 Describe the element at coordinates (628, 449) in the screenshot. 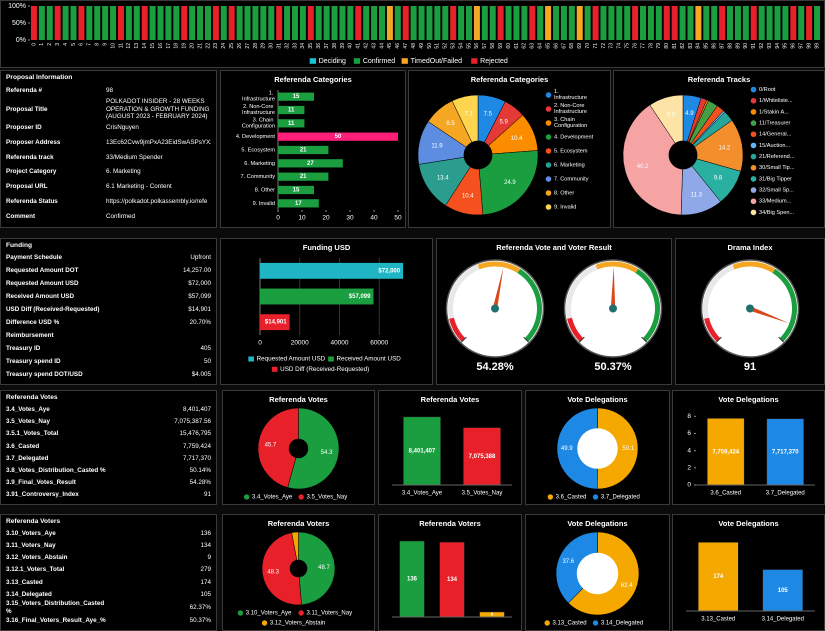

I see `slice-label: 50.1` at that location.